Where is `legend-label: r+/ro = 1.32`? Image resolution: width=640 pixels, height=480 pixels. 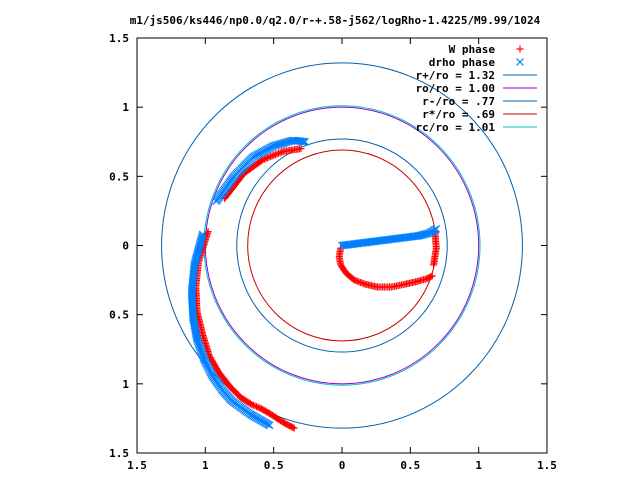 legend-label: r+/ro = 1.32 is located at coordinates (455, 75).